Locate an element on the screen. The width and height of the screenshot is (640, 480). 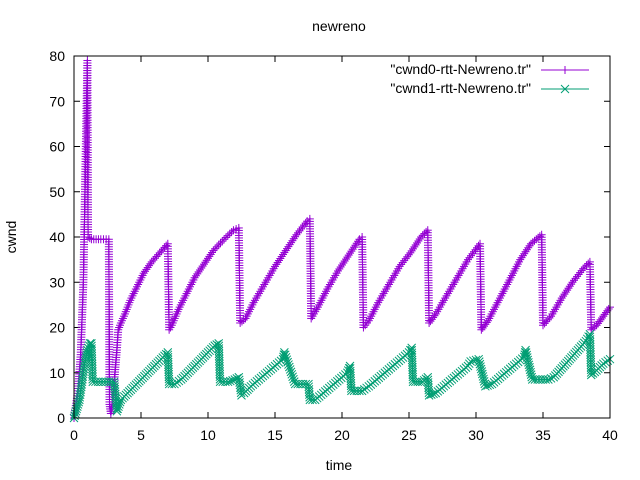
x-tick-label: 30 is located at coordinates (476, 435).